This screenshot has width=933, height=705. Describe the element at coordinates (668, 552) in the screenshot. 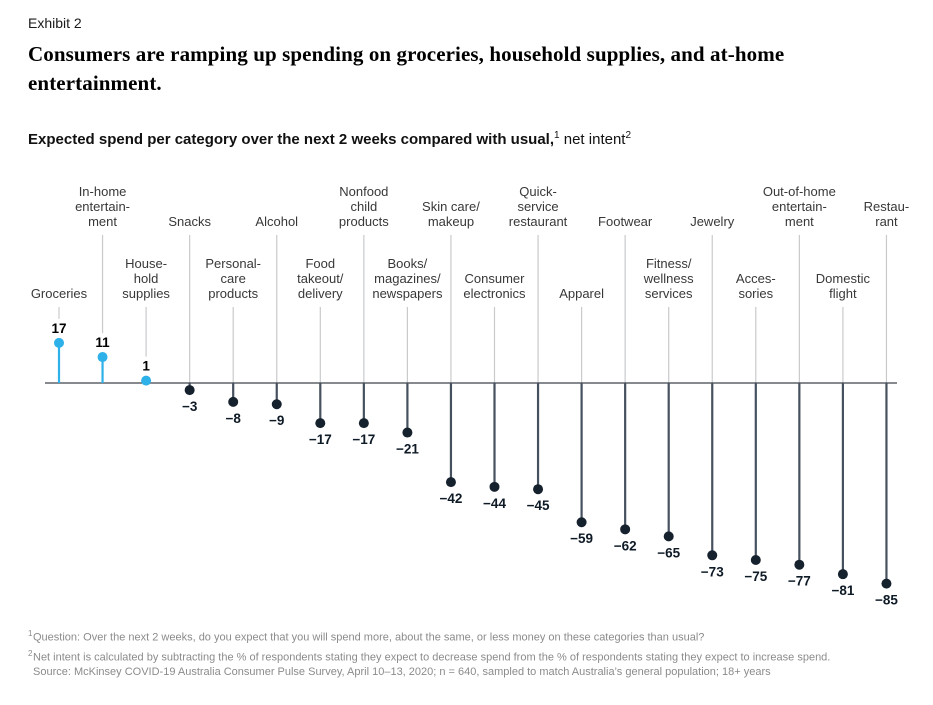

I see `value-label: −65` at that location.